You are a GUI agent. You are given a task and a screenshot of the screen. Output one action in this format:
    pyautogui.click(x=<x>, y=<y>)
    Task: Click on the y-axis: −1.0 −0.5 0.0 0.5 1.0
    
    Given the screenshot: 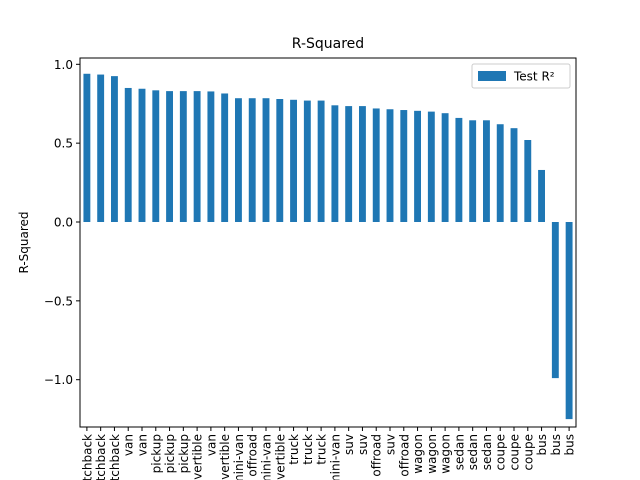 What is the action you would take?
    pyautogui.click(x=62, y=222)
    